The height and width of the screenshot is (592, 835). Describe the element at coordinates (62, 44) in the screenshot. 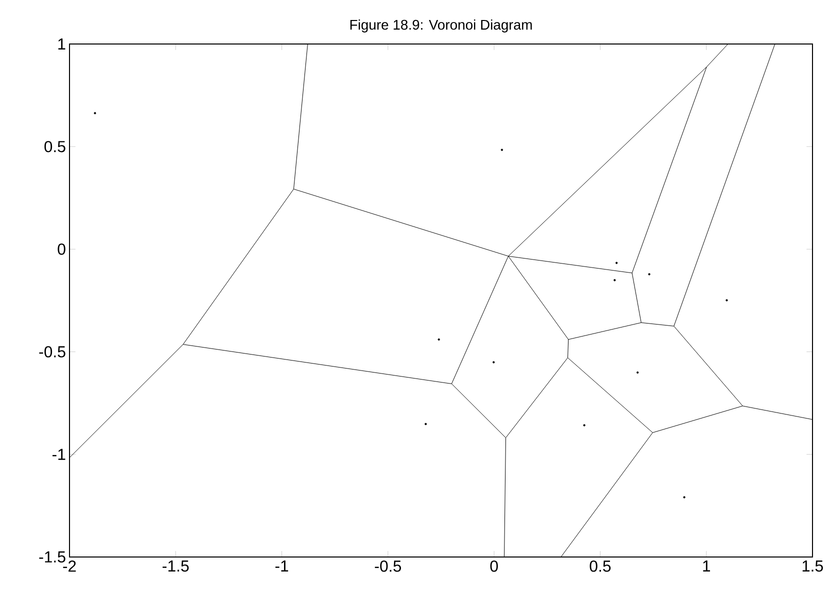

I see `y-tick-label: 1` at that location.